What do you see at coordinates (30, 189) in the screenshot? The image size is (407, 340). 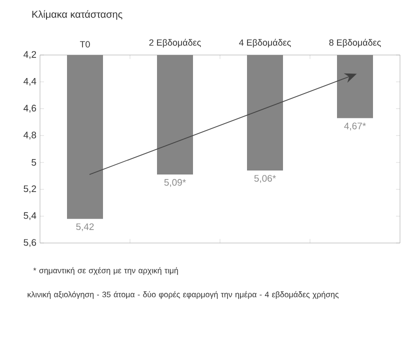 I see `y-tick-label: 5,2` at bounding box center [30, 189].